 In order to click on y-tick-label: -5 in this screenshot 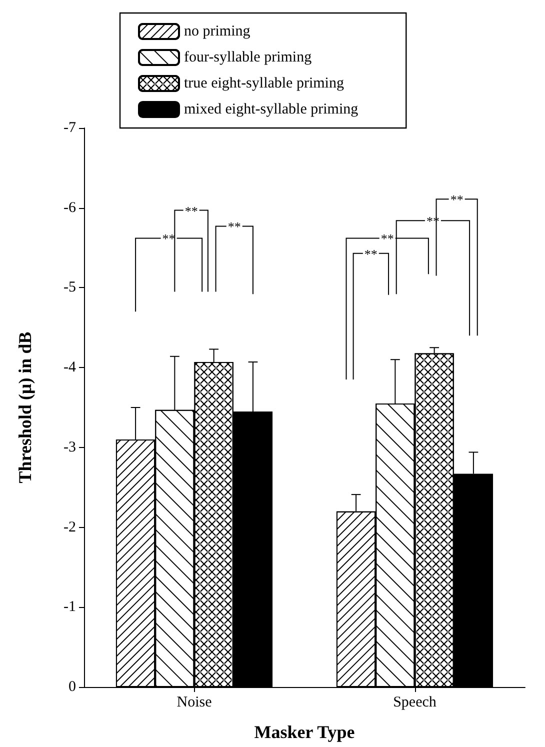, I will do `click(70, 288)`.